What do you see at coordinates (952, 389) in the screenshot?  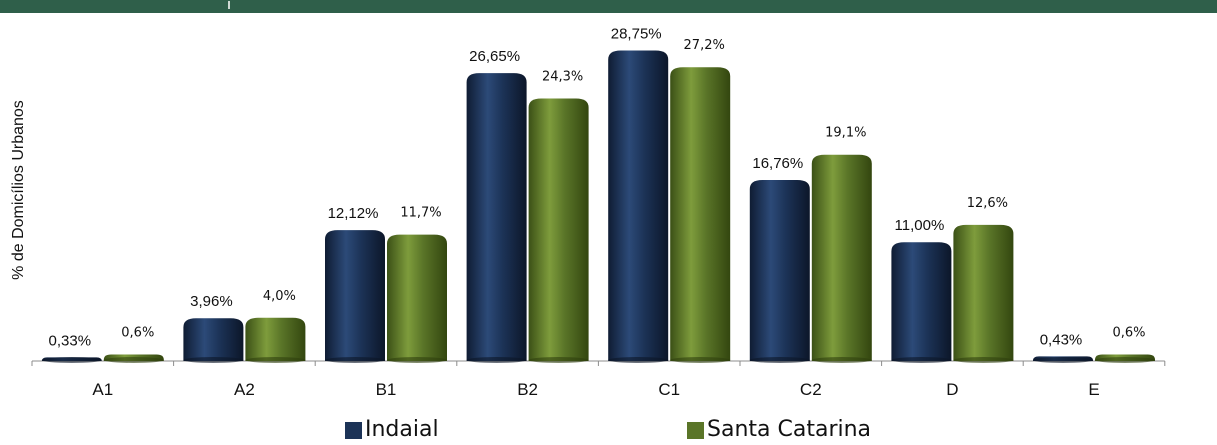 I see `x-tick-label: D` at bounding box center [952, 389].